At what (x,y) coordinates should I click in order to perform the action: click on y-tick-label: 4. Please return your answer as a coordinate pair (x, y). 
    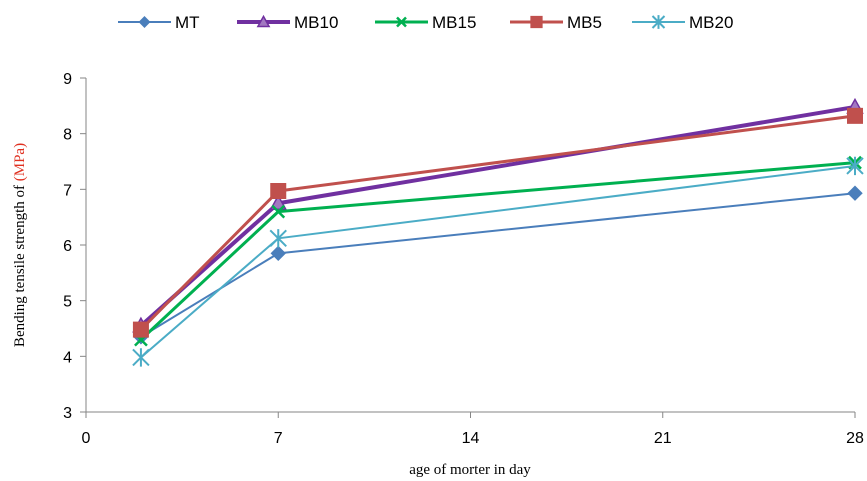
    Looking at the image, I should click on (67, 357).